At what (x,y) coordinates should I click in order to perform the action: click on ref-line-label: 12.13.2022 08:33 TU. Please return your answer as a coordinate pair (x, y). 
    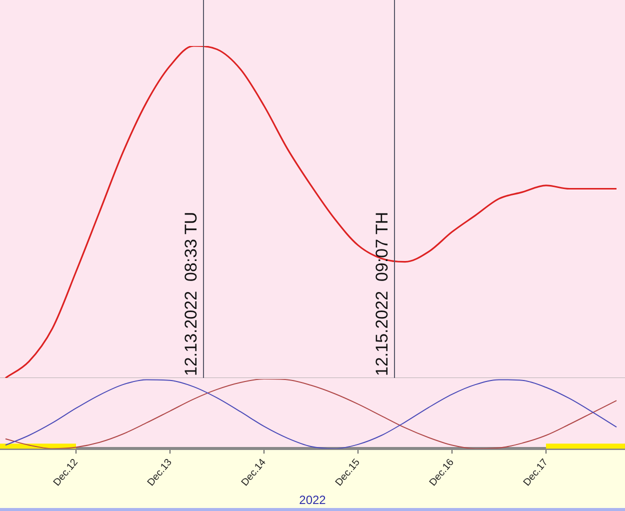
    Looking at the image, I should click on (191, 294).